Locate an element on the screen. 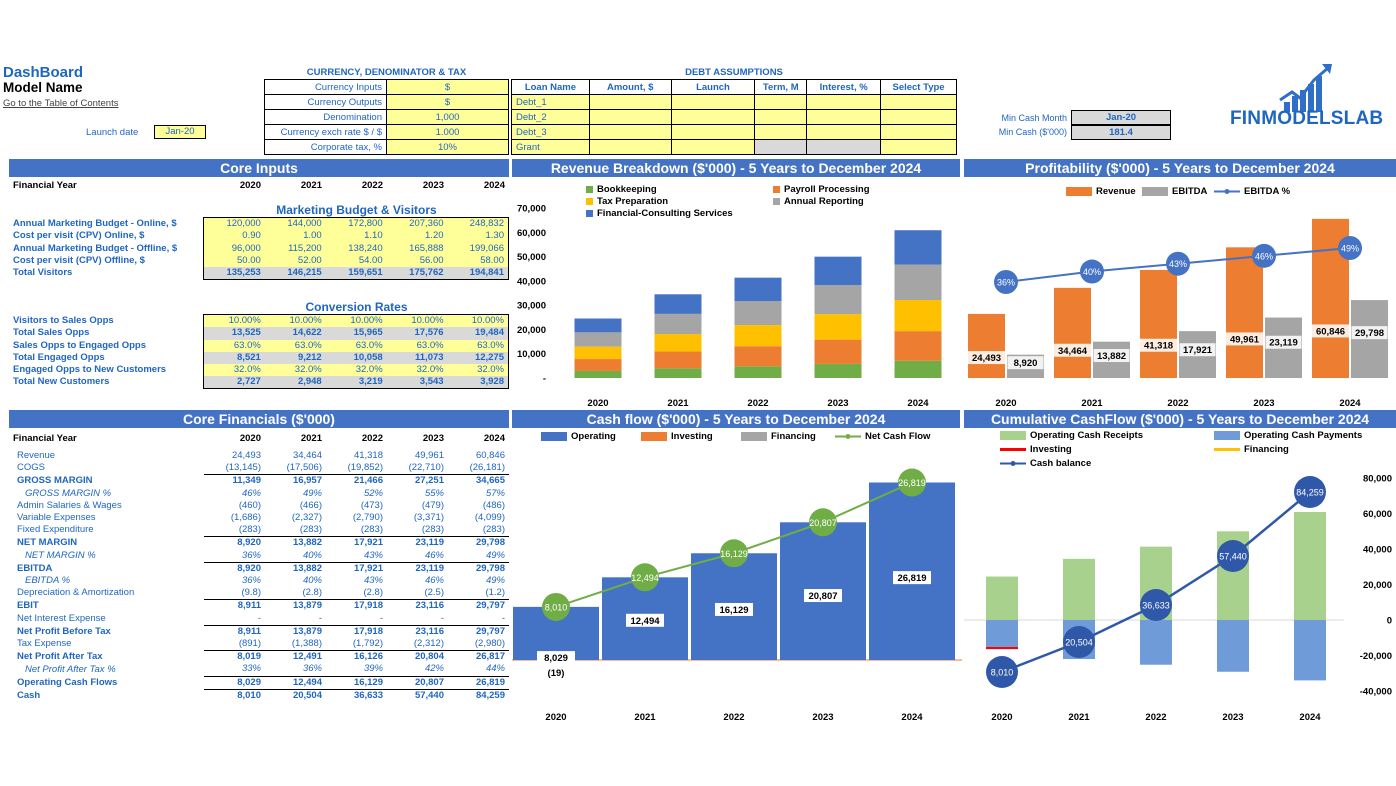 The image size is (1396, 786). cumulative-receipts-bar is located at coordinates (1002, 598).